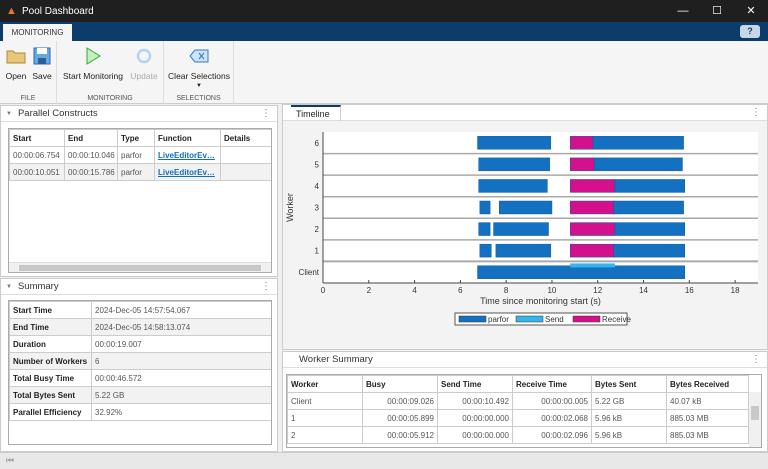 Image resolution: width=768 pixels, height=469 pixels. I want to click on segment-send, so click(592, 265).